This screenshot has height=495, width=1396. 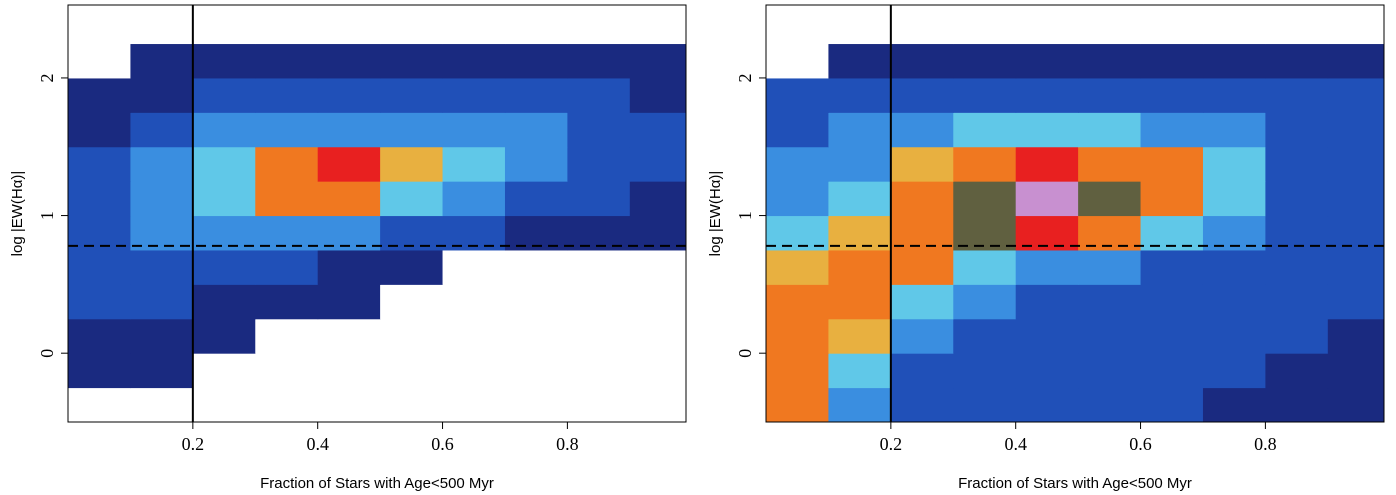 What do you see at coordinates (193, 444) in the screenshot?
I see `x-tick-label: 0.2` at bounding box center [193, 444].